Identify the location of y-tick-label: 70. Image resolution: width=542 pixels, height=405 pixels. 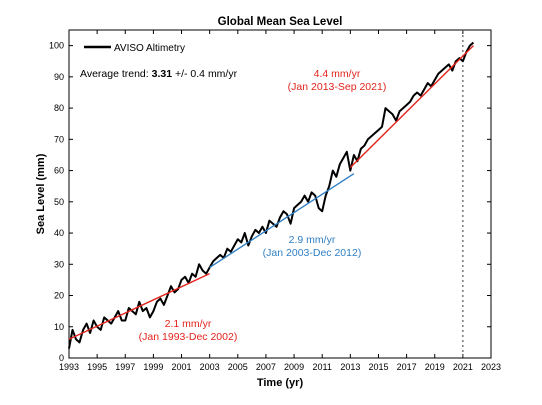
(59, 139).